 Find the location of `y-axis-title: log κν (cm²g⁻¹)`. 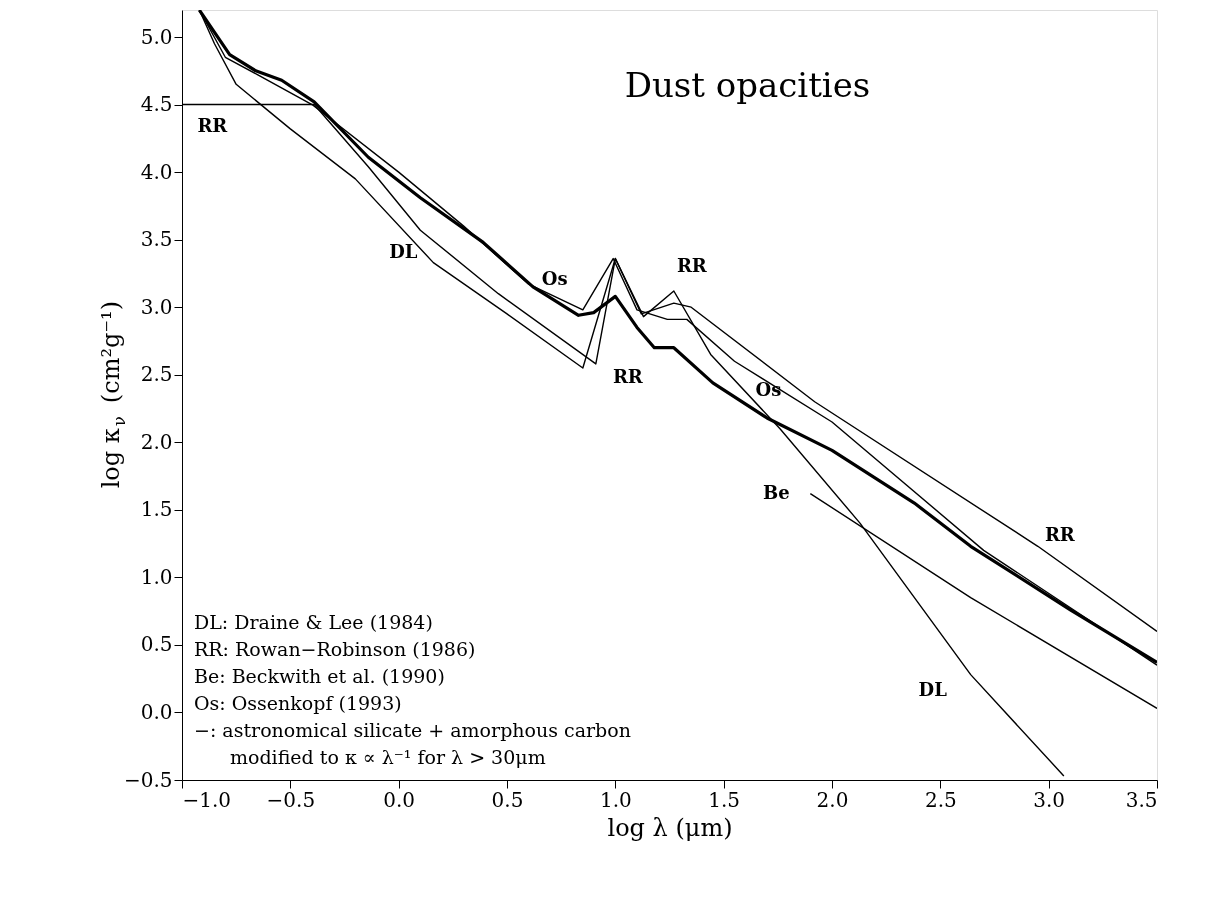

y-axis-title: log κν (cm²g⁻¹) is located at coordinates (113, 394).